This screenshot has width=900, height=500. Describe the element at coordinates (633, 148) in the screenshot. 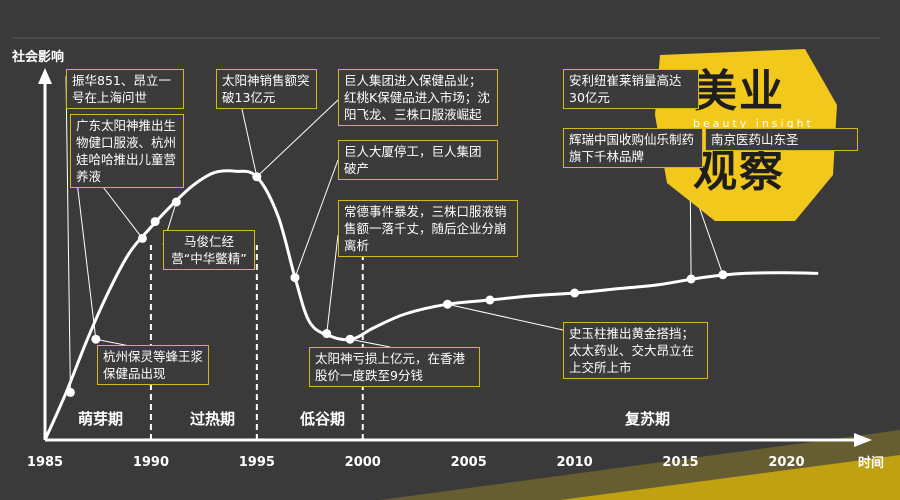

I see `annotation-11: 辉瑞中国收购仙乐制药旗下千林品牌` at that location.